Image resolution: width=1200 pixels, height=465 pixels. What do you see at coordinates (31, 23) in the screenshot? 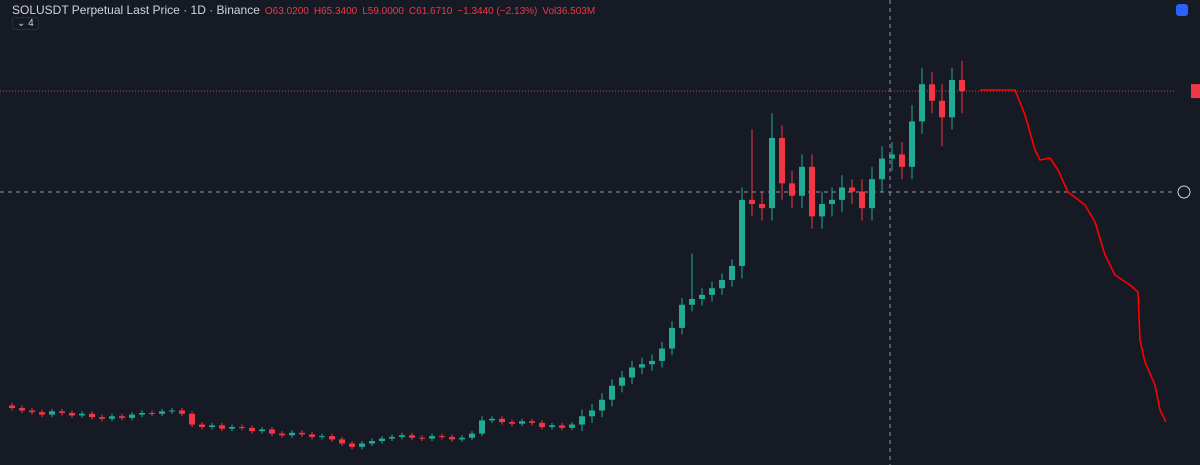
I see `indicator-count: 4` at bounding box center [31, 23].